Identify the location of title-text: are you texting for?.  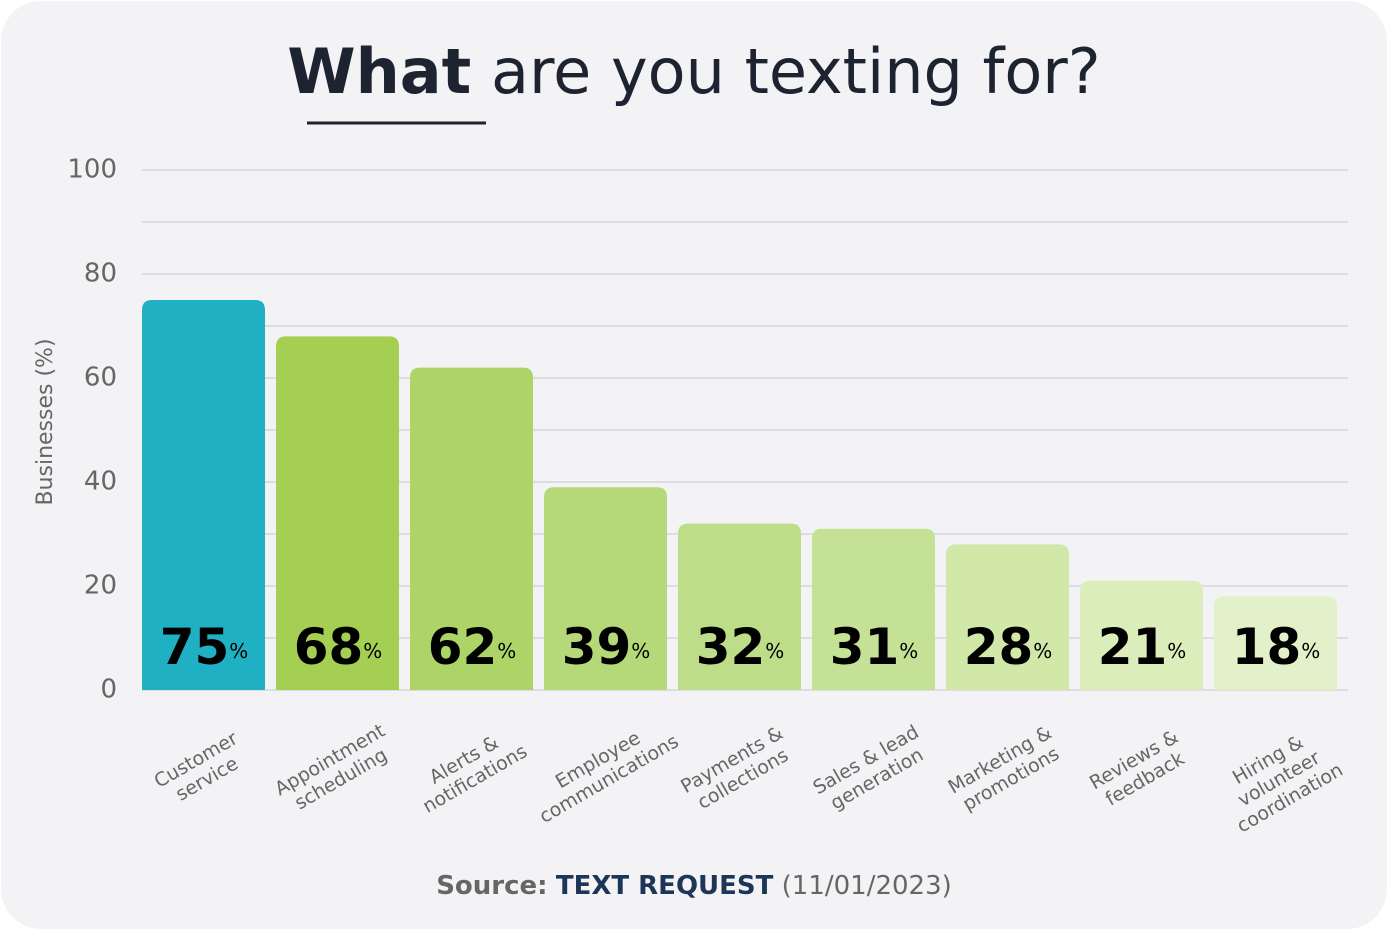
(796, 71).